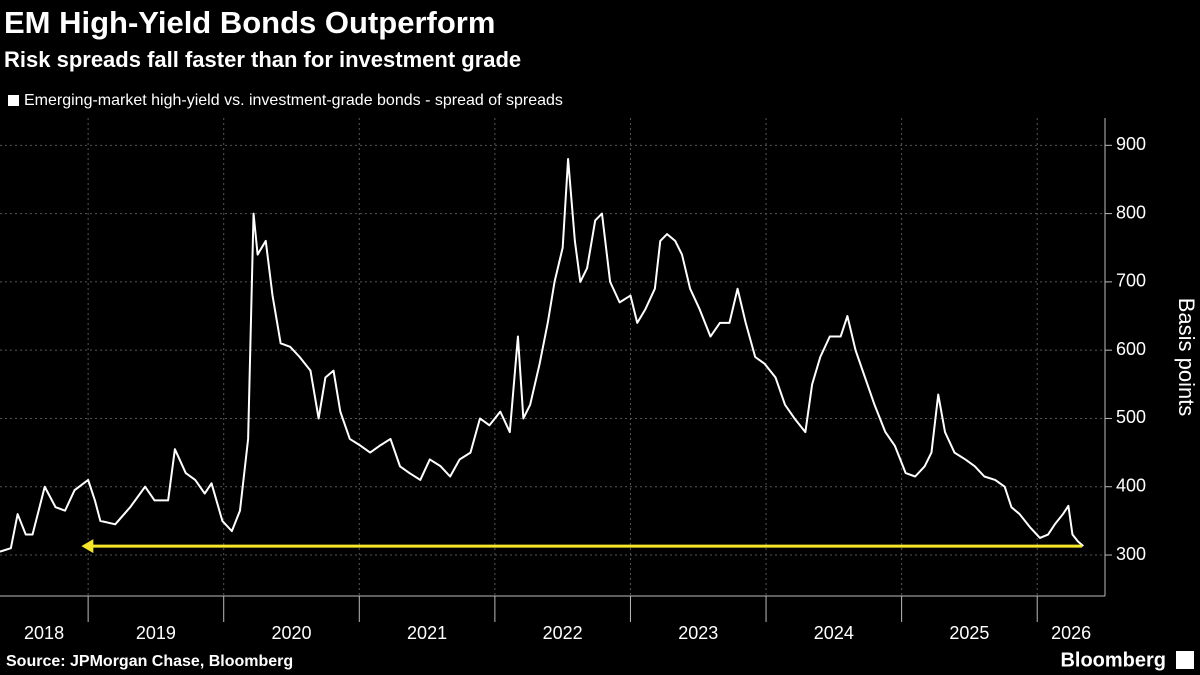 The height and width of the screenshot is (675, 1200). I want to click on x-tick-label: 2025, so click(969, 633).